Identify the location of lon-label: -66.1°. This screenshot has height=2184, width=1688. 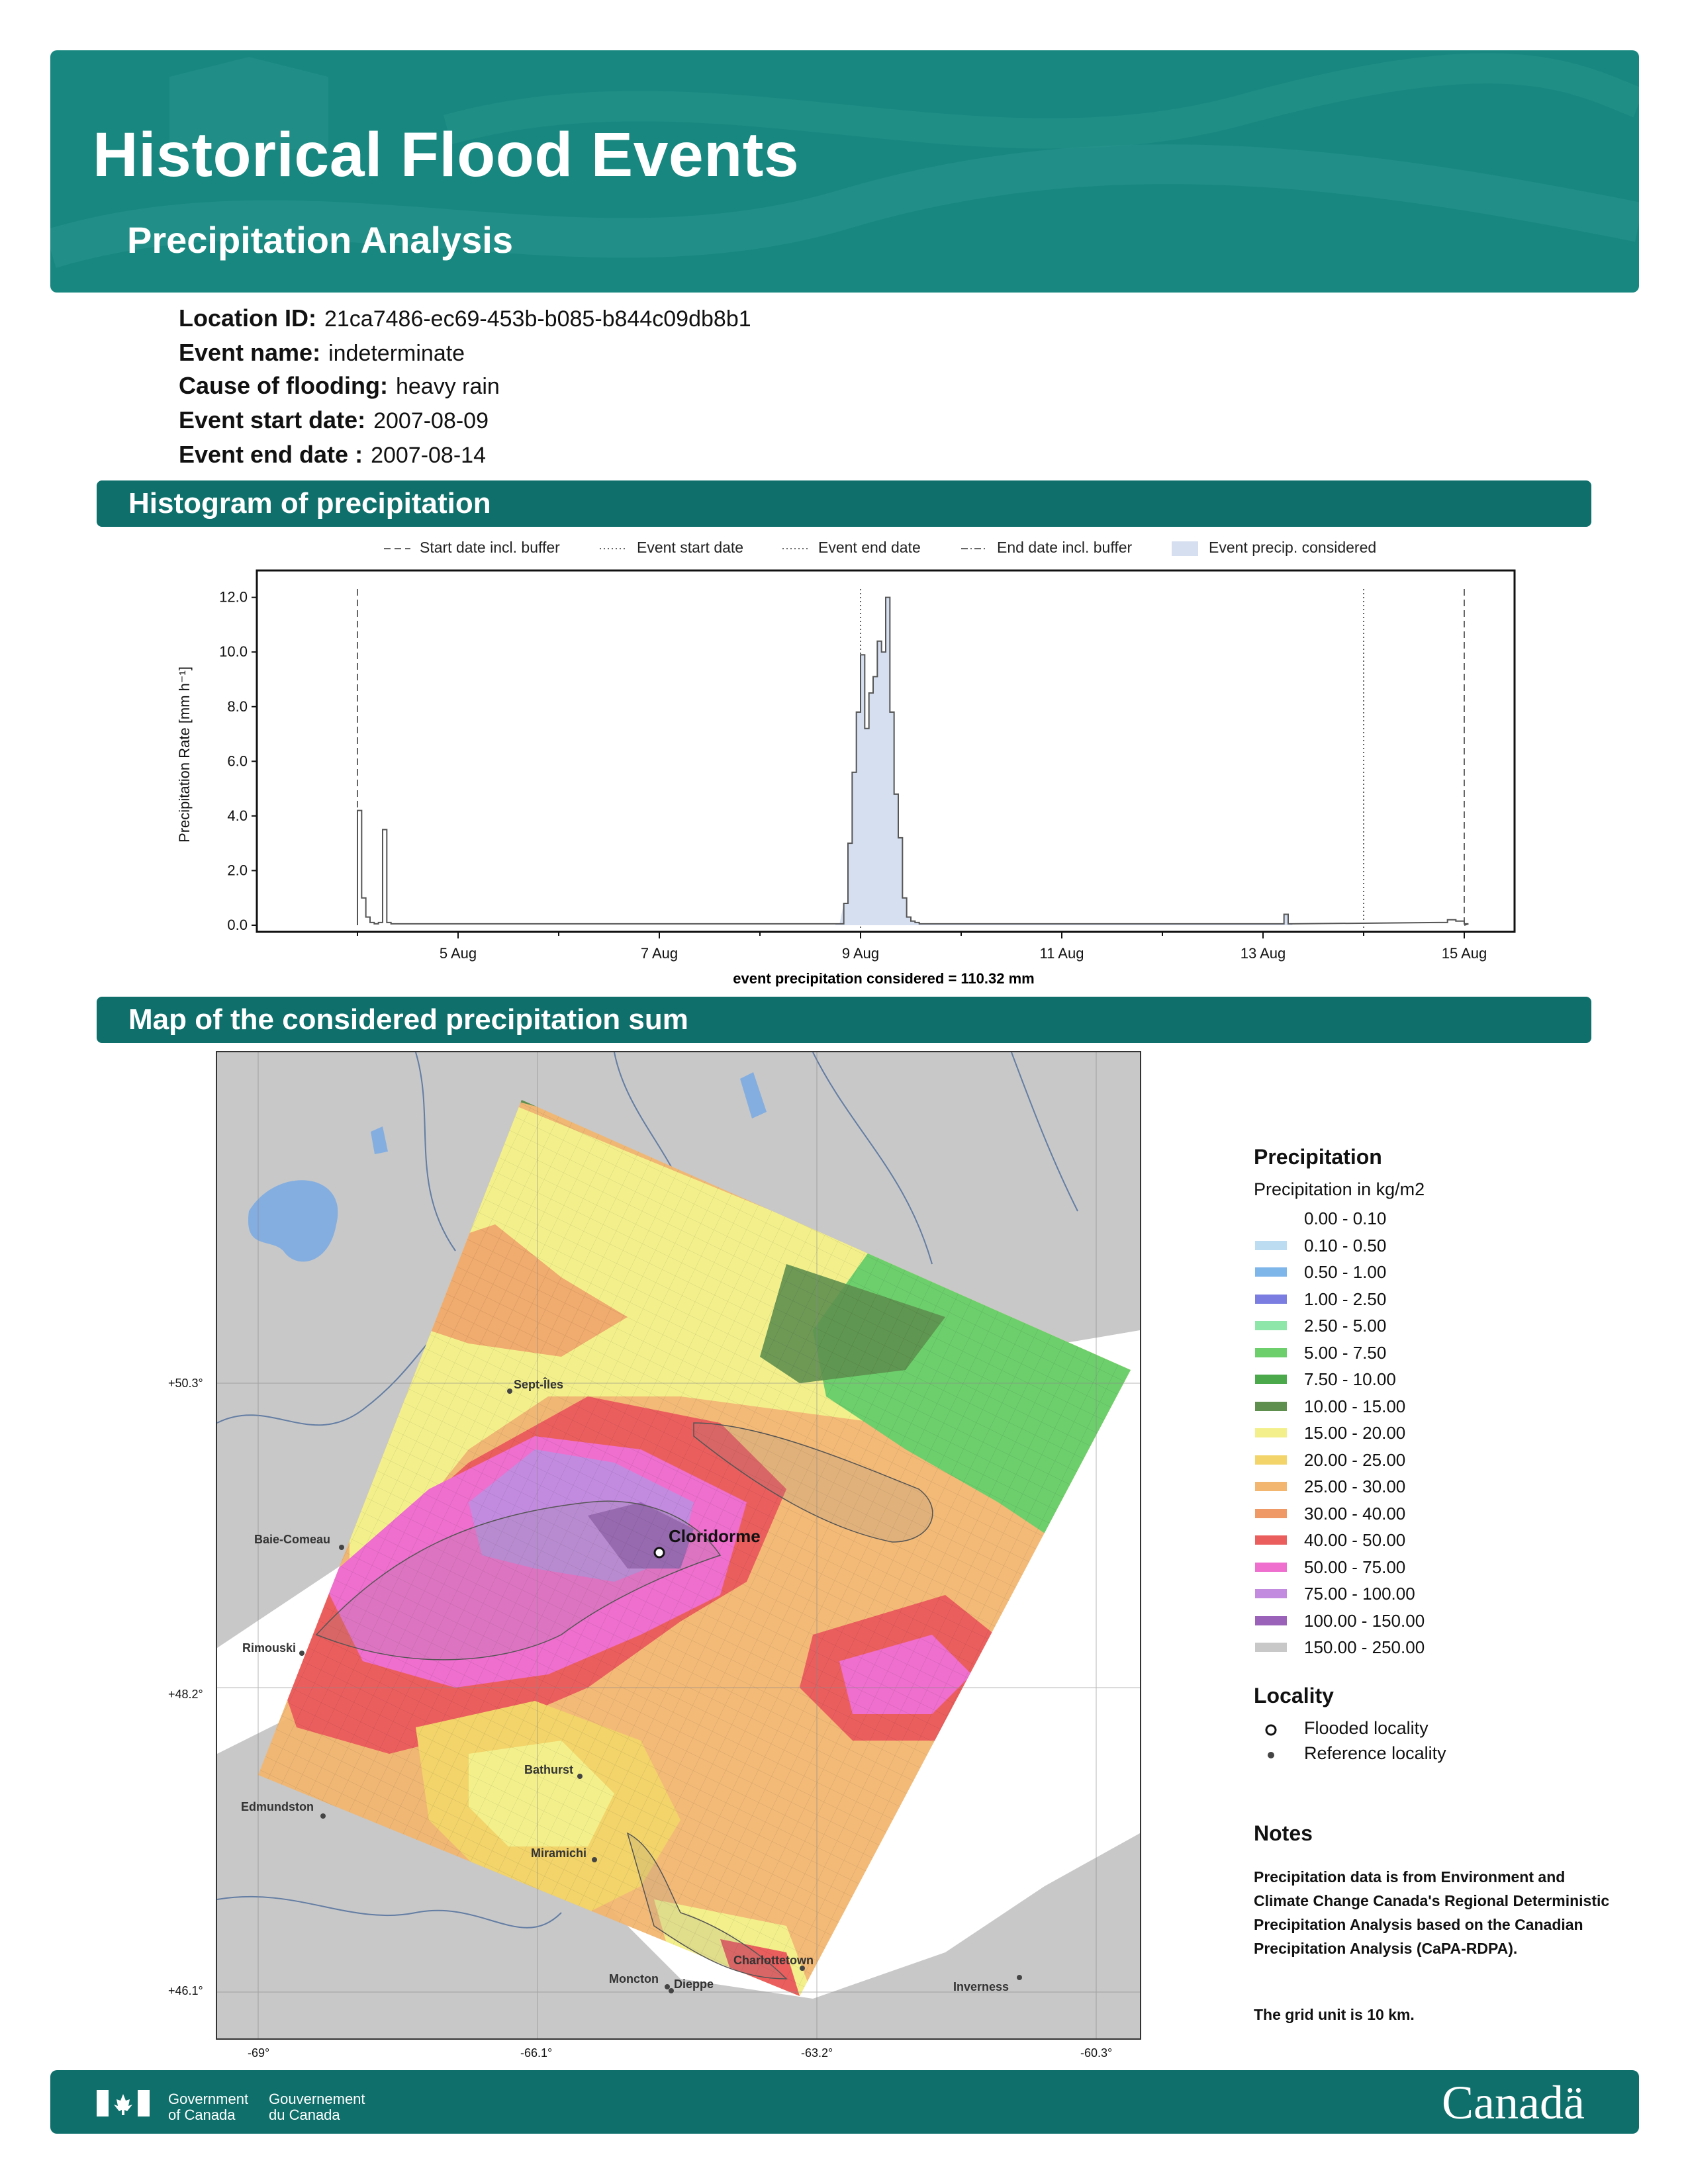
(536, 2053).